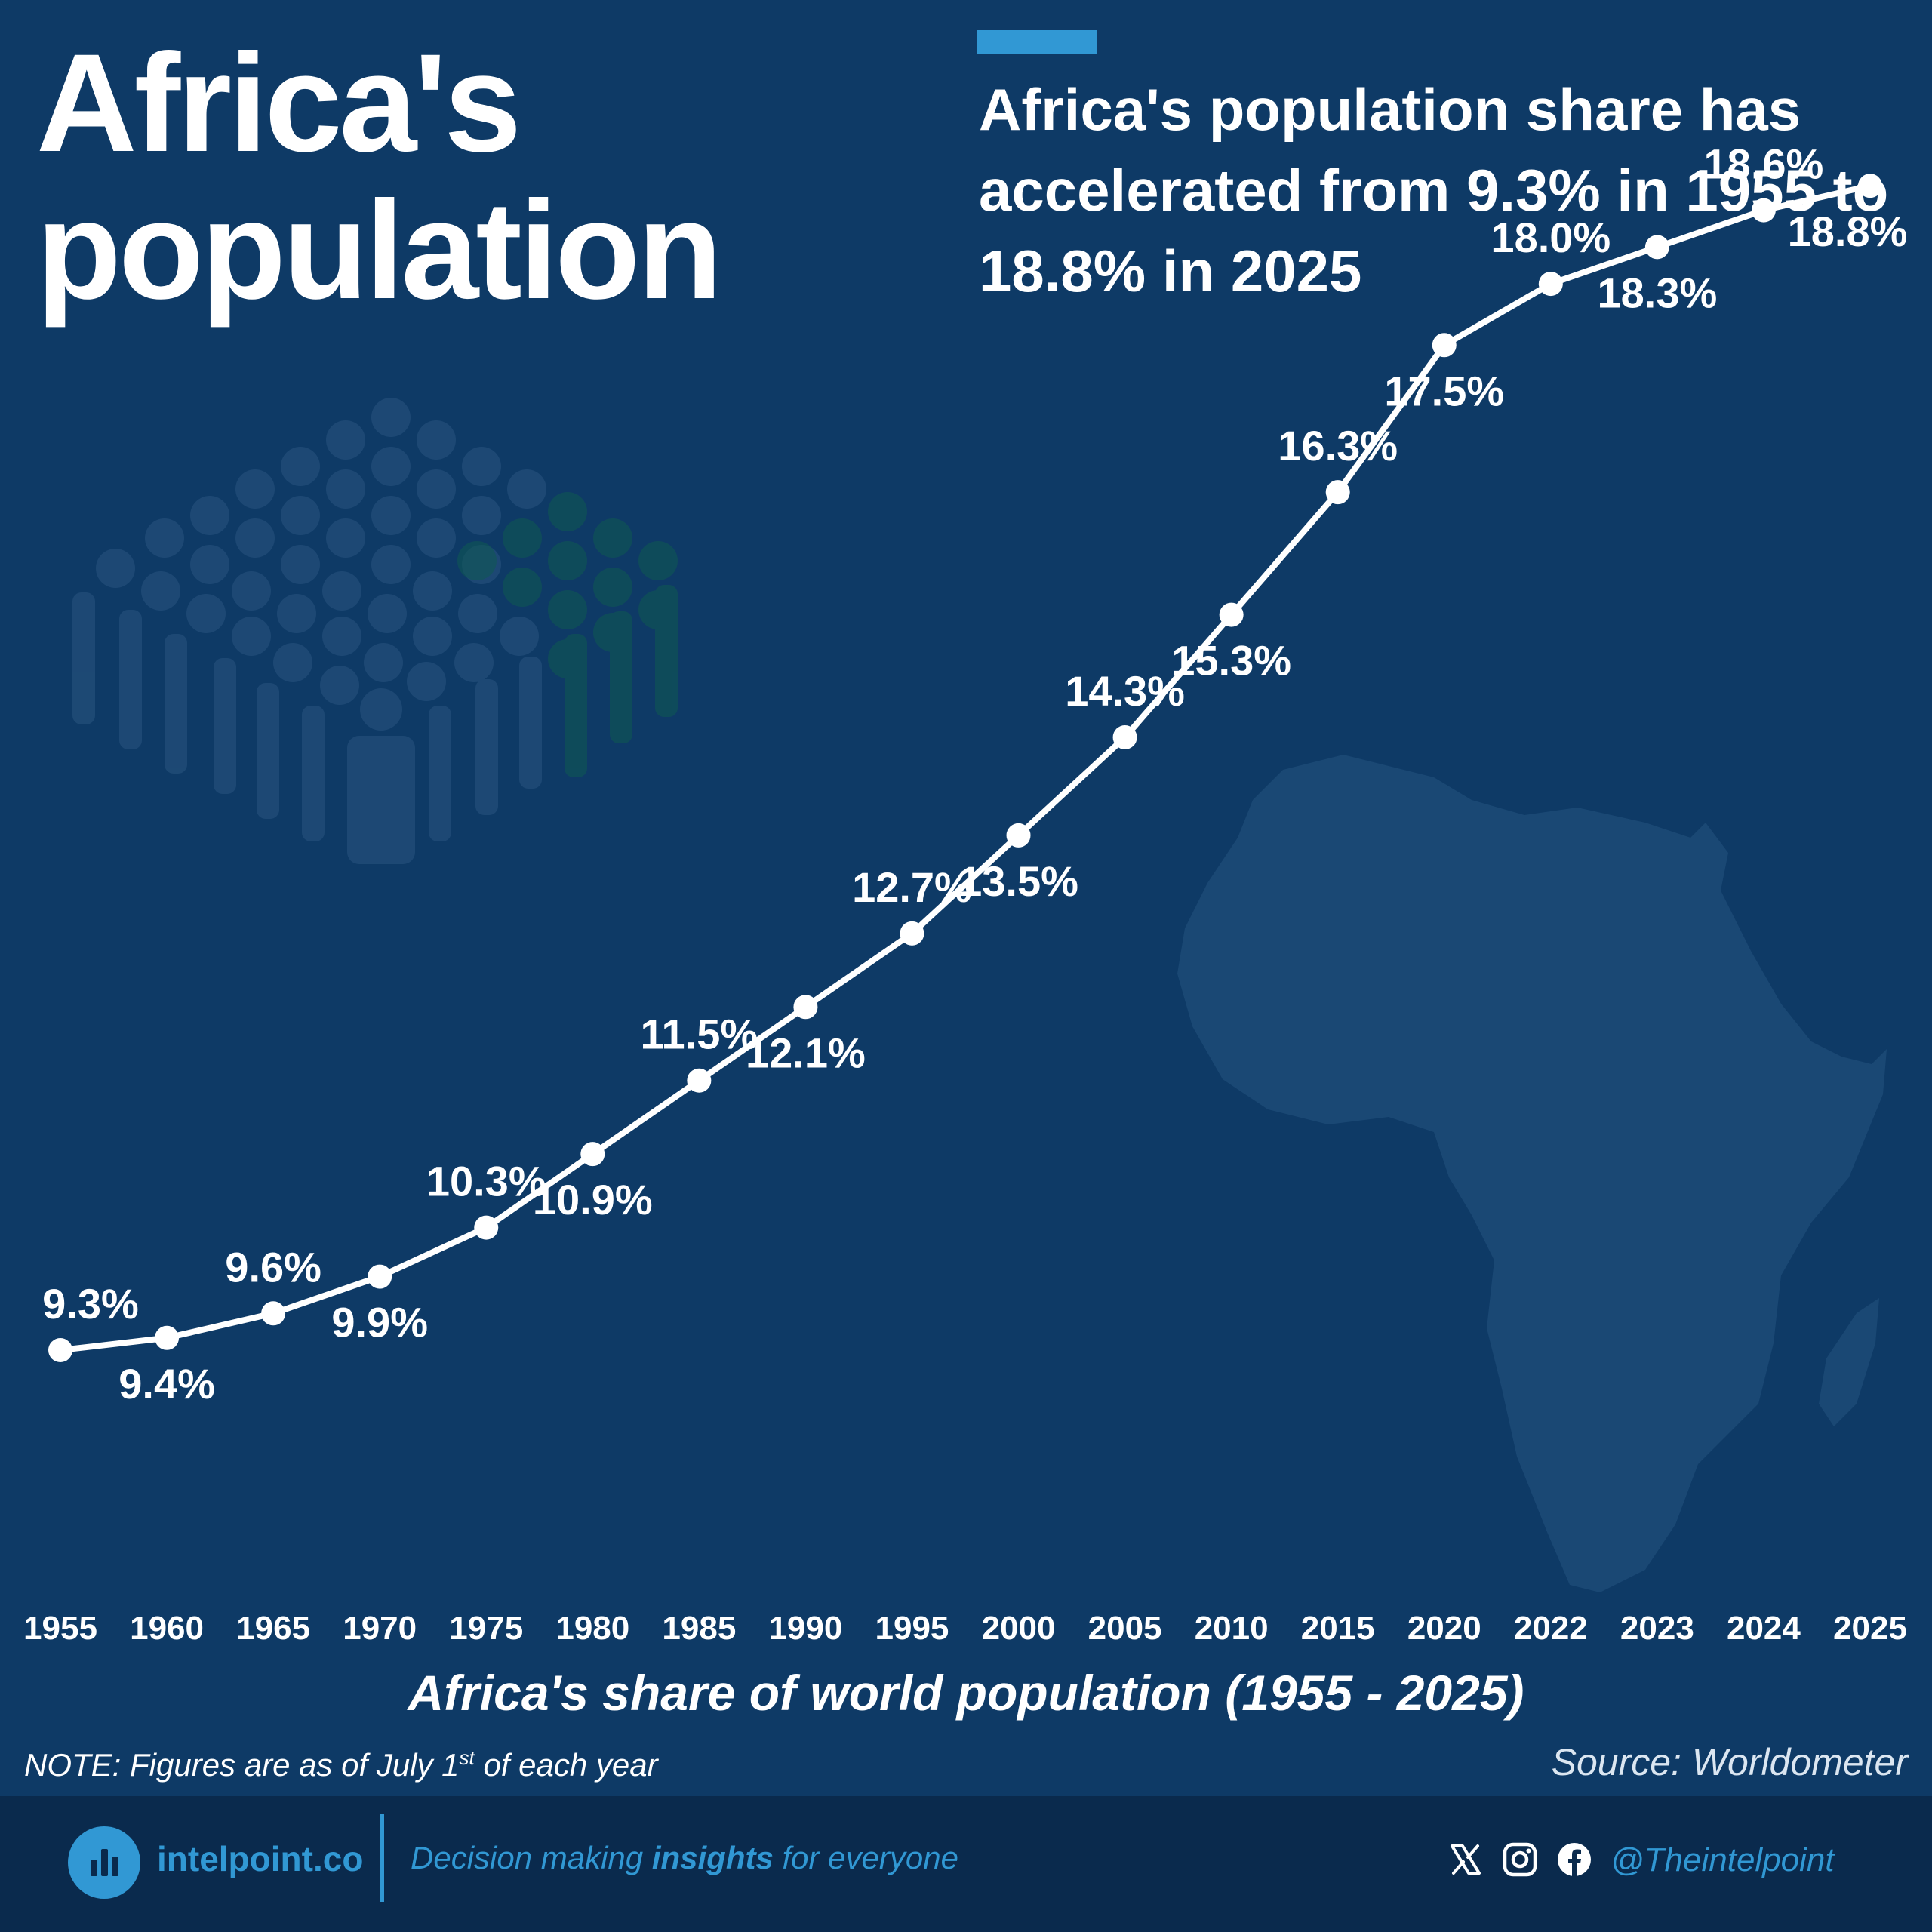 The width and height of the screenshot is (1932, 1932). What do you see at coordinates (1019, 1628) in the screenshot?
I see `x-tick-label: 2000` at bounding box center [1019, 1628].